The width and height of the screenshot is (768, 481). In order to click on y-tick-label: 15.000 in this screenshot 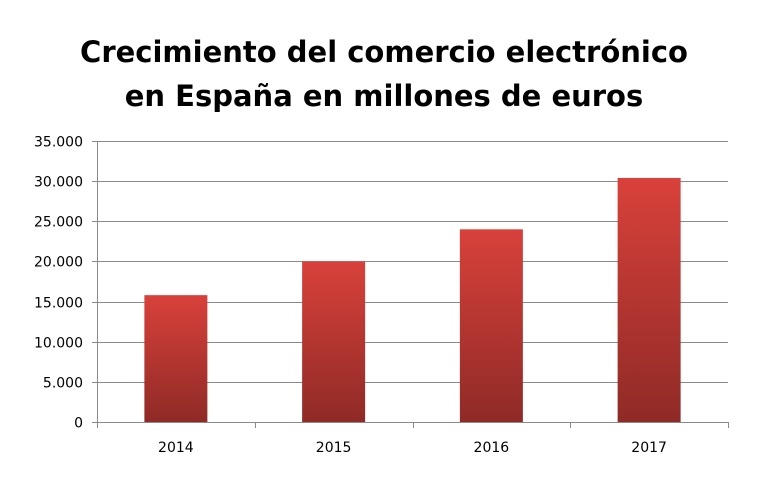, I will do `click(58, 304)`.